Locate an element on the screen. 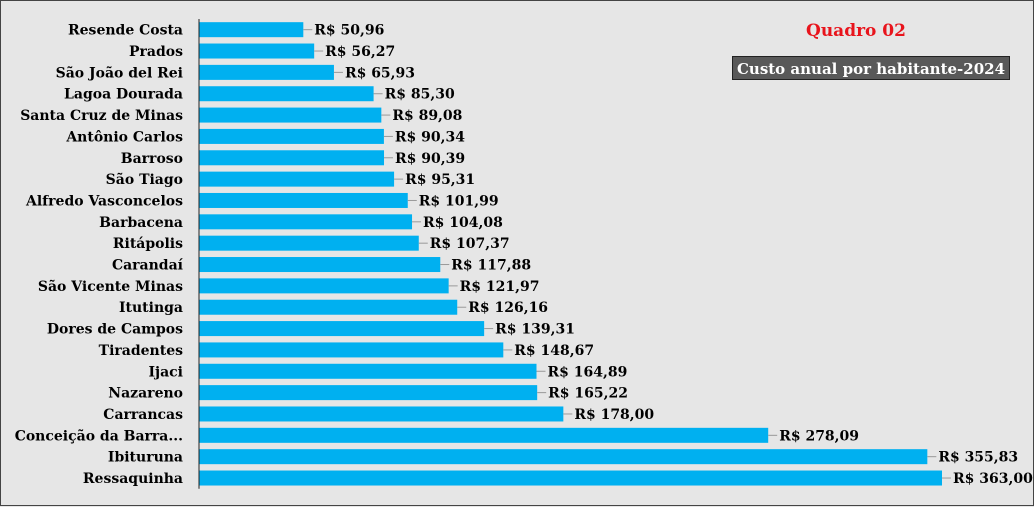 This screenshot has width=1034, height=507. category-label: Antônio Carlos is located at coordinates (124, 137).